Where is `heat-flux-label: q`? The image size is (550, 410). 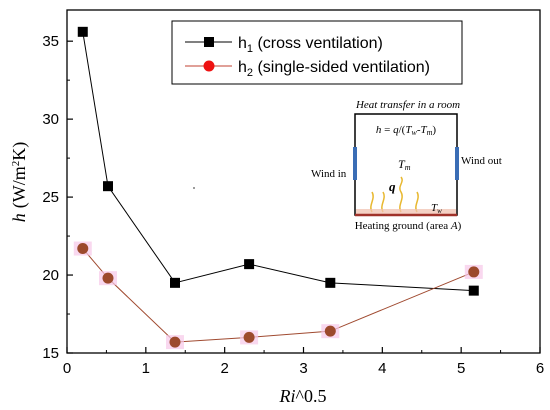
heat-flux-label: q is located at coordinates (392, 186).